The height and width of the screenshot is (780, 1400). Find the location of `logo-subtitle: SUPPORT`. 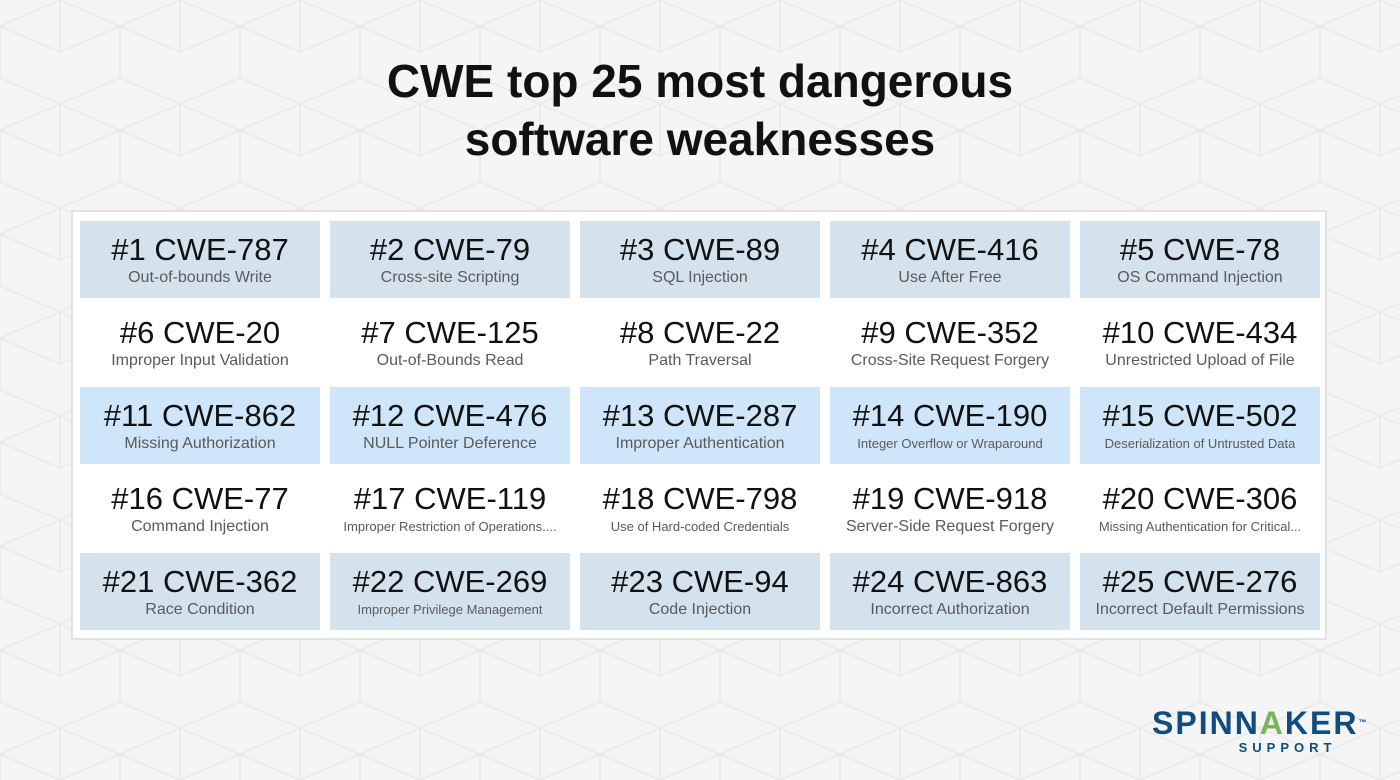

logo-subtitle: SUPPORT is located at coordinates (1287, 747).